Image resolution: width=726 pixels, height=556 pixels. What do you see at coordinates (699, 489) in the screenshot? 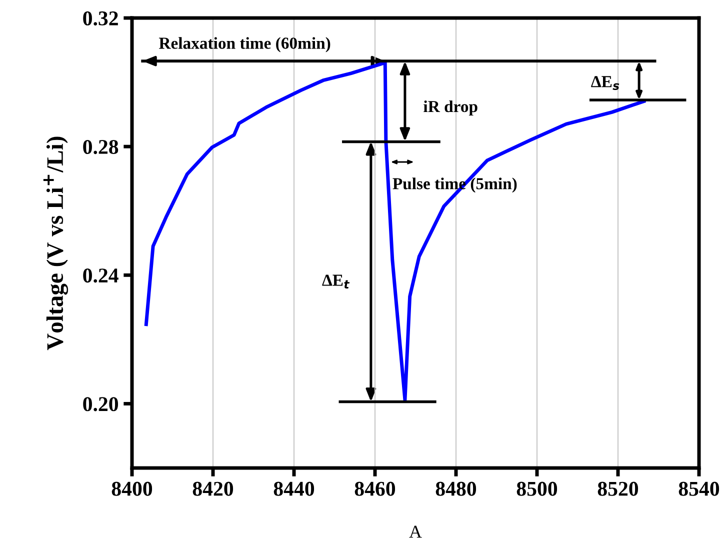
I see `x-tick-label: 8540` at bounding box center [699, 489].